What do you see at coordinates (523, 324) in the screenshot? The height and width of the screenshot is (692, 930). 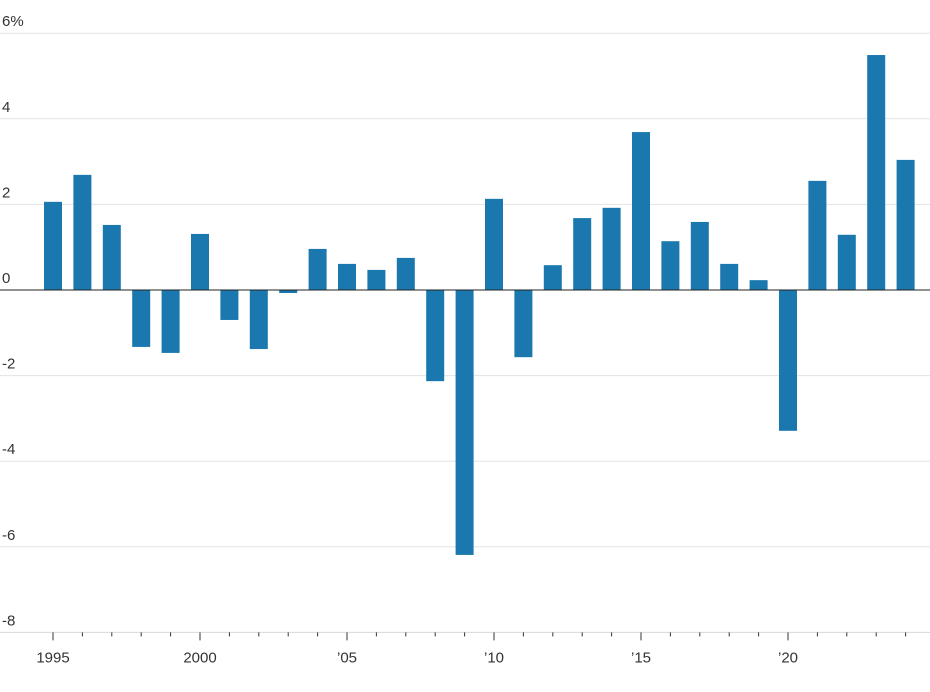 I see `bar-2011` at bounding box center [523, 324].